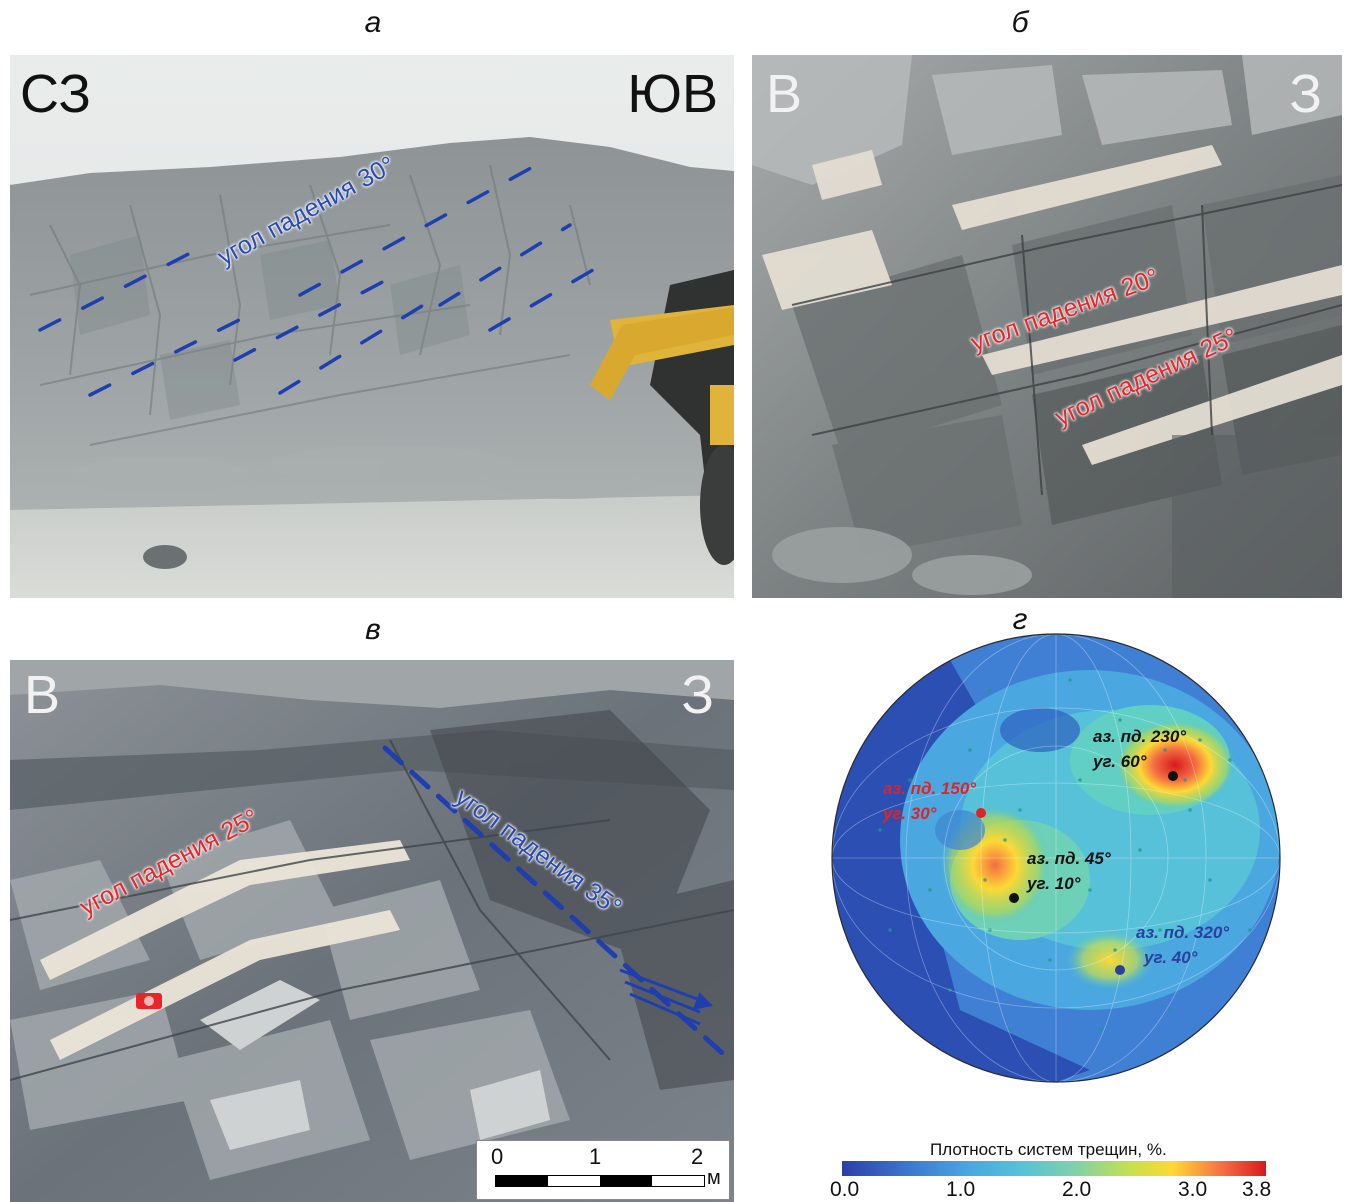 This screenshot has width=1350, height=1202. I want to click on direction-label-right-c: З, so click(697, 695).